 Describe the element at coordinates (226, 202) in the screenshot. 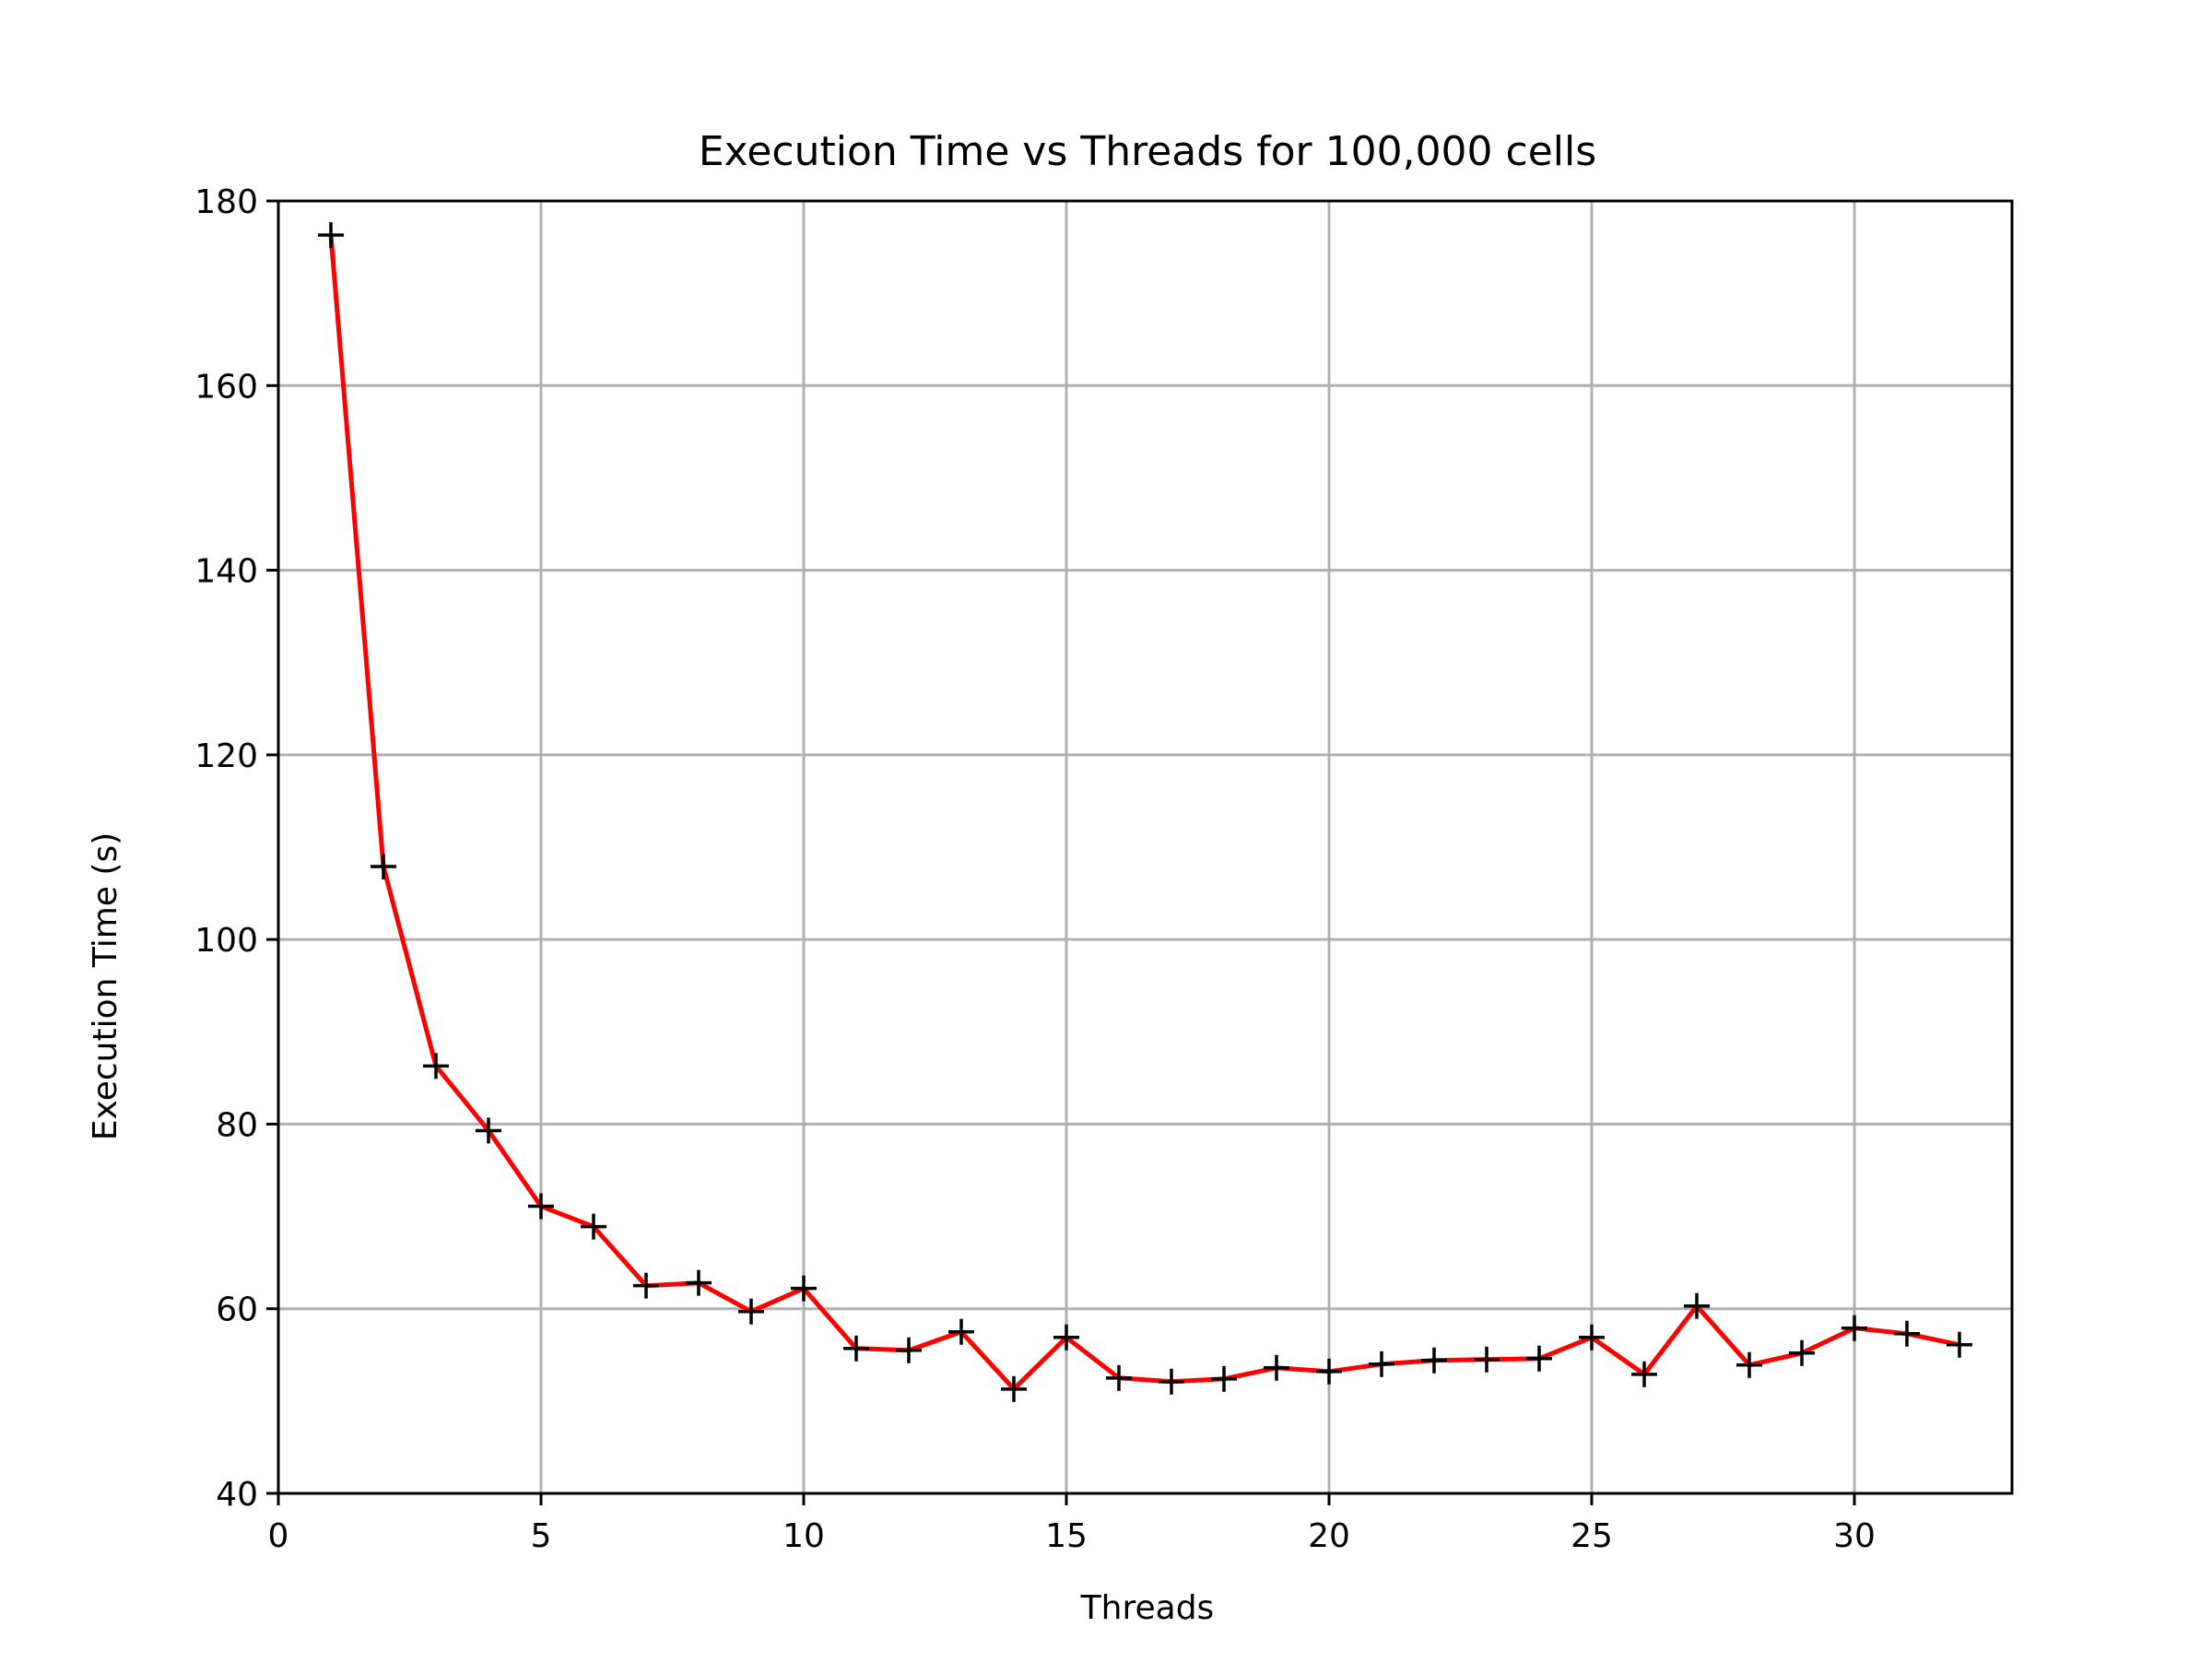

I see `y-tick-label: 180` at that location.